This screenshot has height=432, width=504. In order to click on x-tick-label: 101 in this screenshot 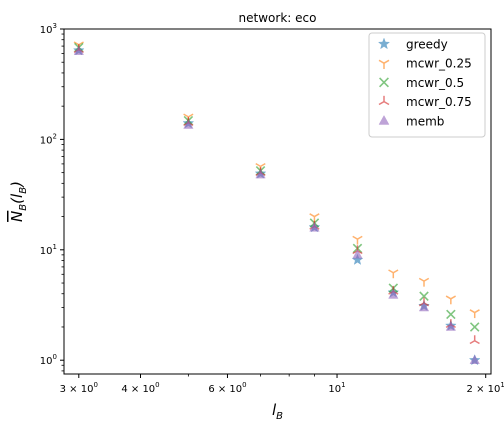, I will do `click(336, 388)`.